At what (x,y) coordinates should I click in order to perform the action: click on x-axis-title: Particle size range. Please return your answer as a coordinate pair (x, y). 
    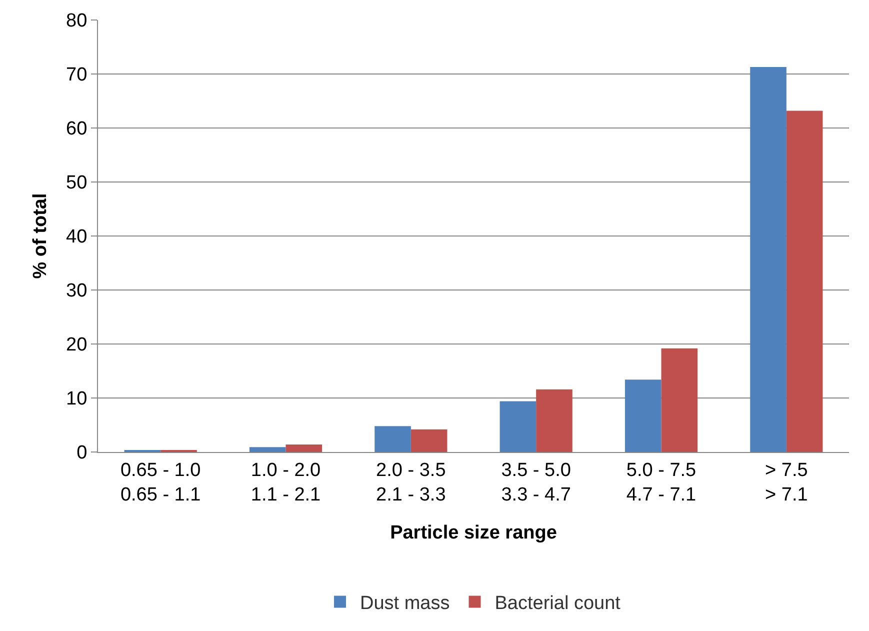
    Looking at the image, I should click on (473, 533).